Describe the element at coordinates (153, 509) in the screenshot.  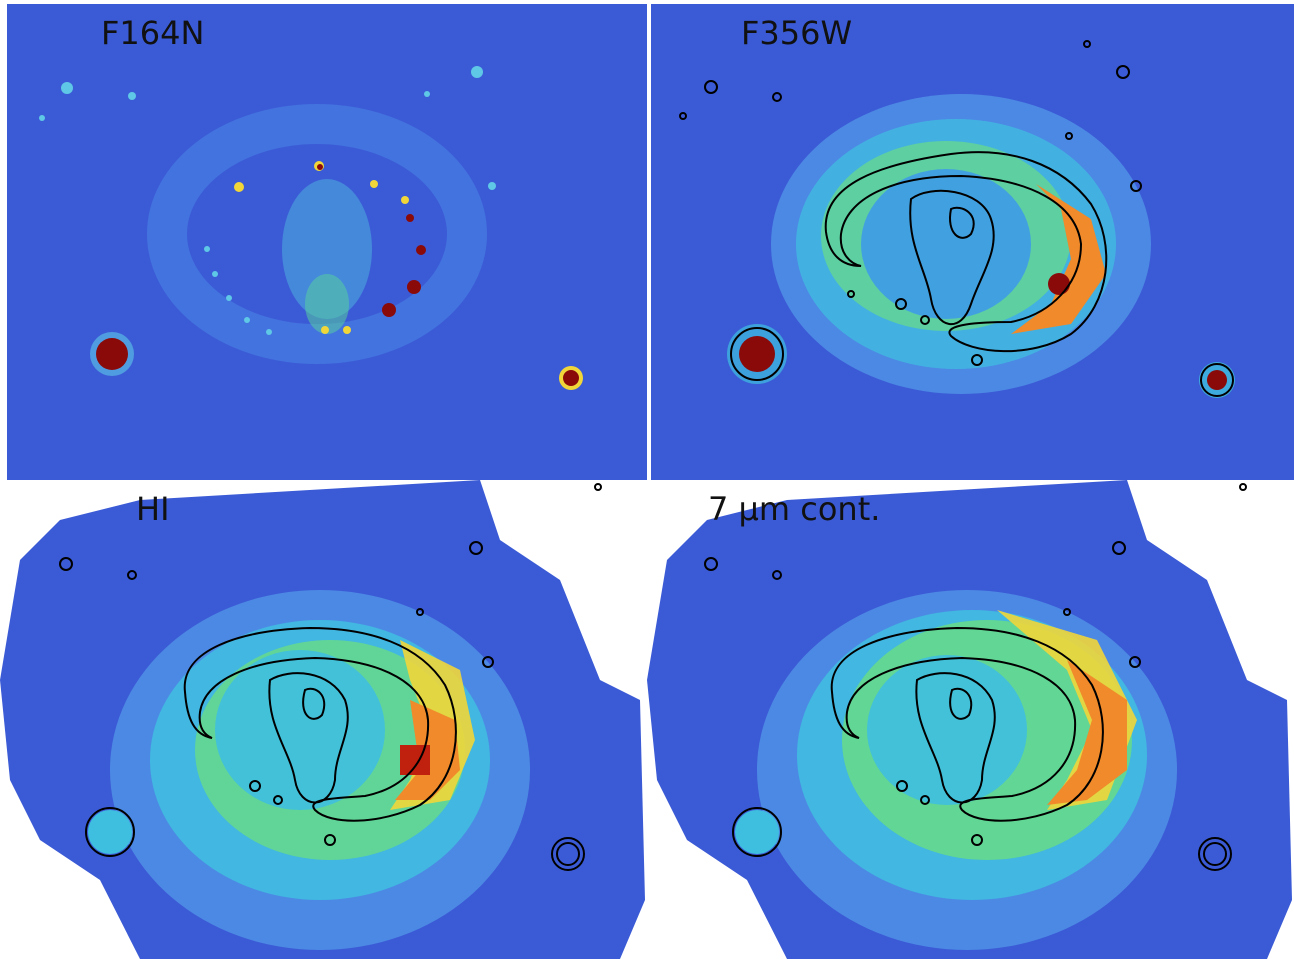
I see `panel-label-hi: HI` at that location.